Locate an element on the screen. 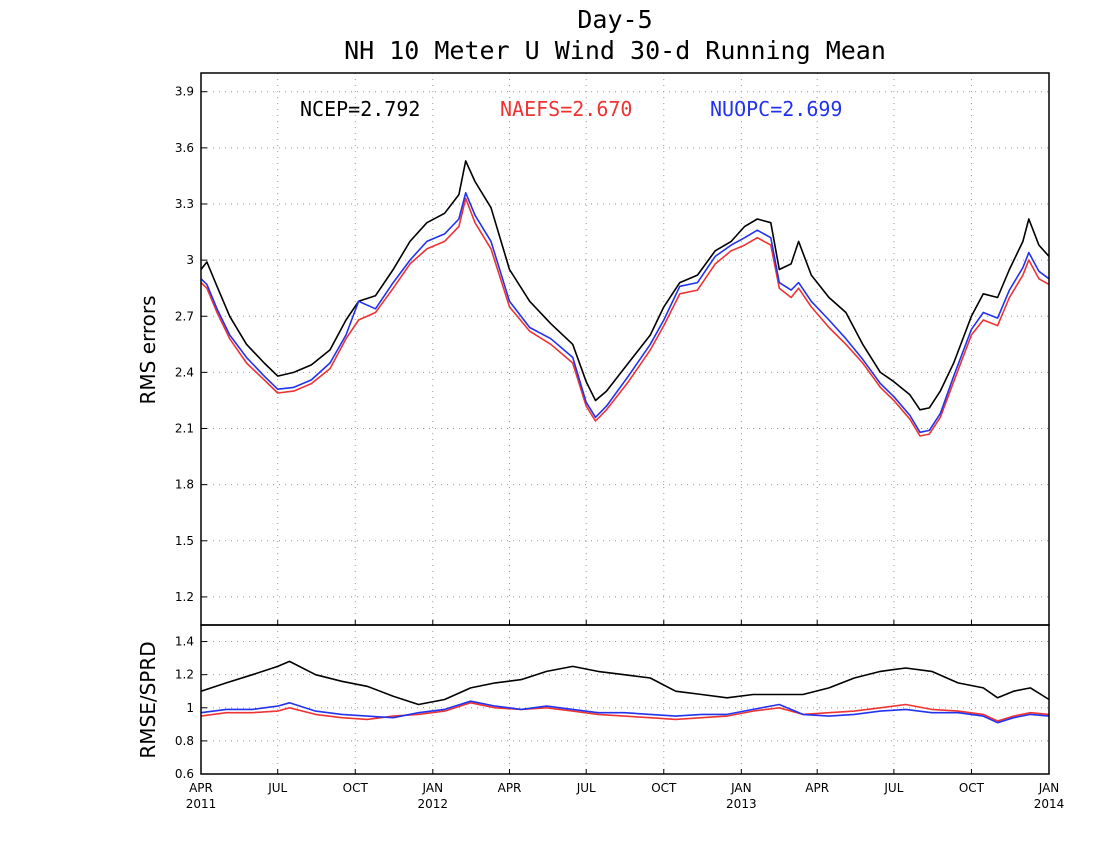  legend-ncep: NCEP=2.792 is located at coordinates (360, 109).